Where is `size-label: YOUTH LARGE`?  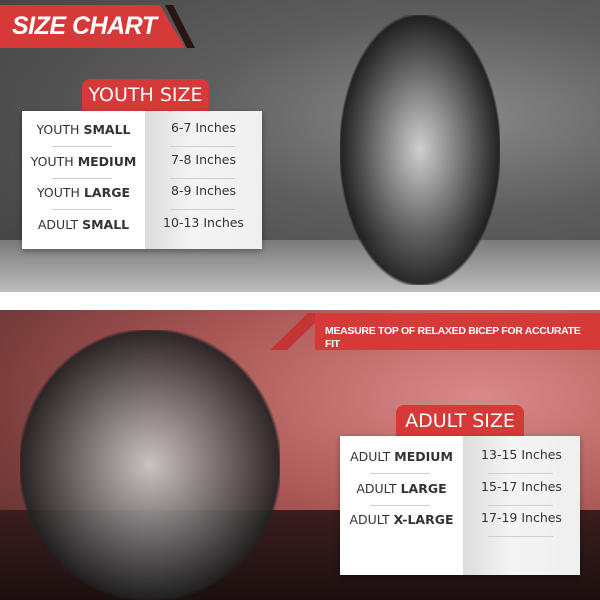 size-label: YOUTH LARGE is located at coordinates (83, 192).